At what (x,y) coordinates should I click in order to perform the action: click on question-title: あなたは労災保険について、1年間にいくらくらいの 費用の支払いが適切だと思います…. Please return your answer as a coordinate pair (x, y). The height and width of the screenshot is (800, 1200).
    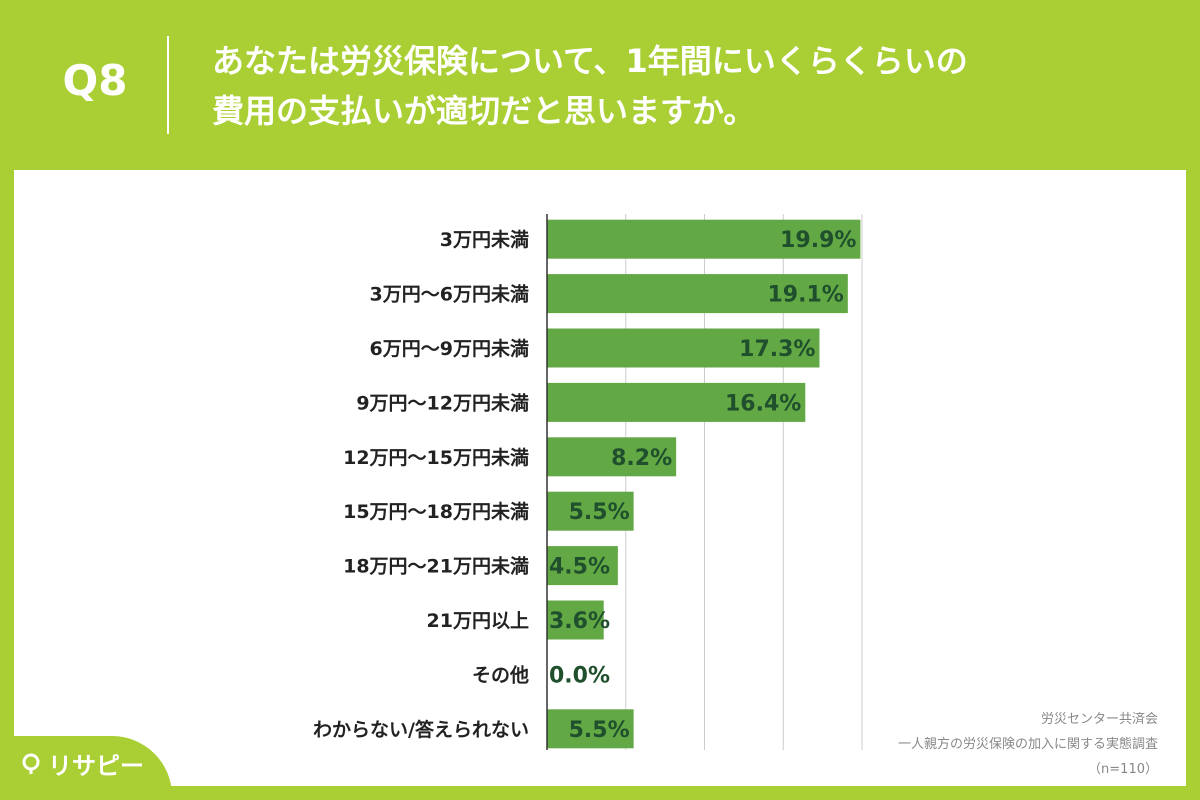
    Looking at the image, I should click on (692, 86).